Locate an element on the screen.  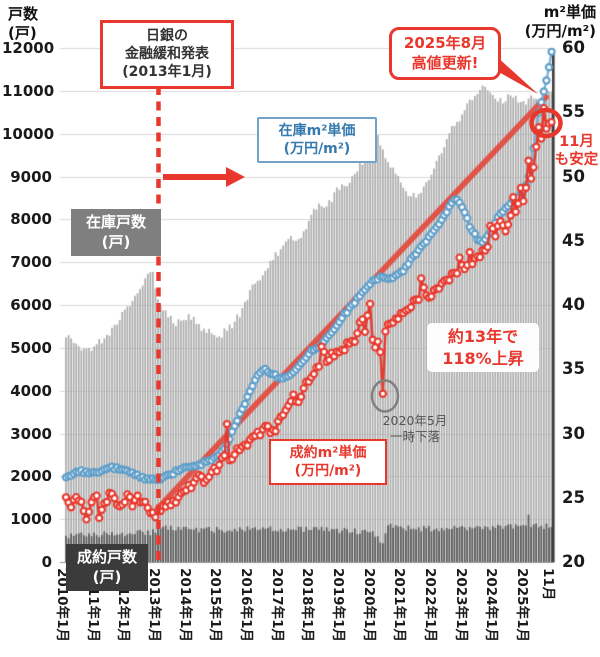
x-axis-tick-label: 2021年1月 is located at coordinates (399, 605).